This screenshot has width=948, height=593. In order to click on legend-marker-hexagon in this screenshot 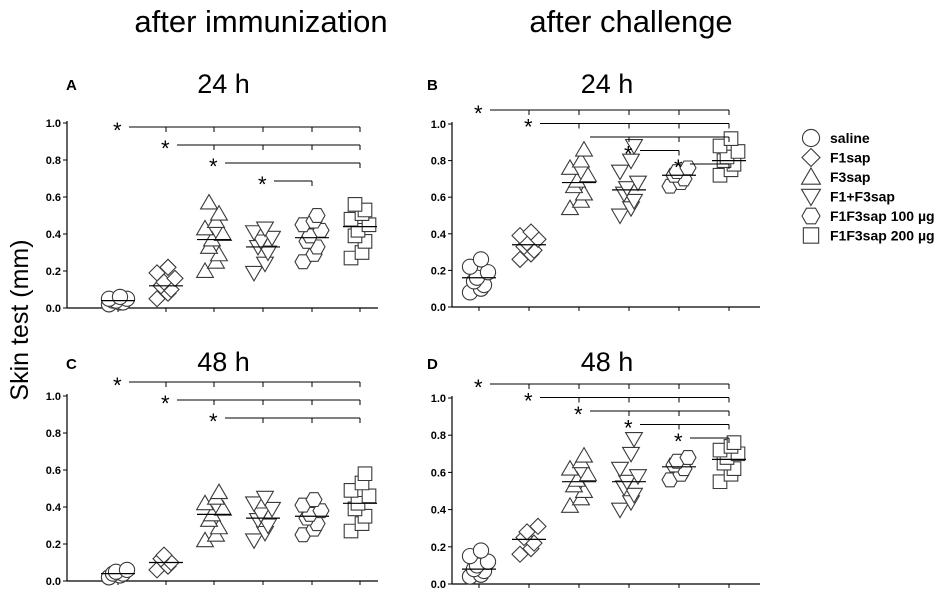, I will do `click(811, 216)`.